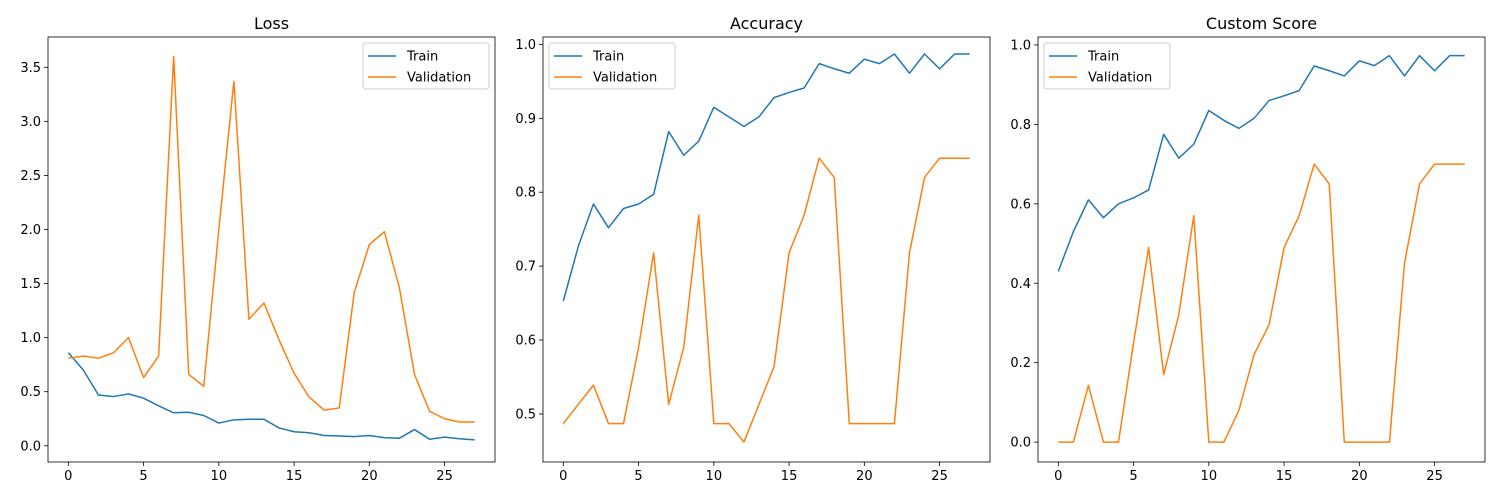  Describe the element at coordinates (1020, 284) in the screenshot. I see `y-tick-label: 0.4` at that location.